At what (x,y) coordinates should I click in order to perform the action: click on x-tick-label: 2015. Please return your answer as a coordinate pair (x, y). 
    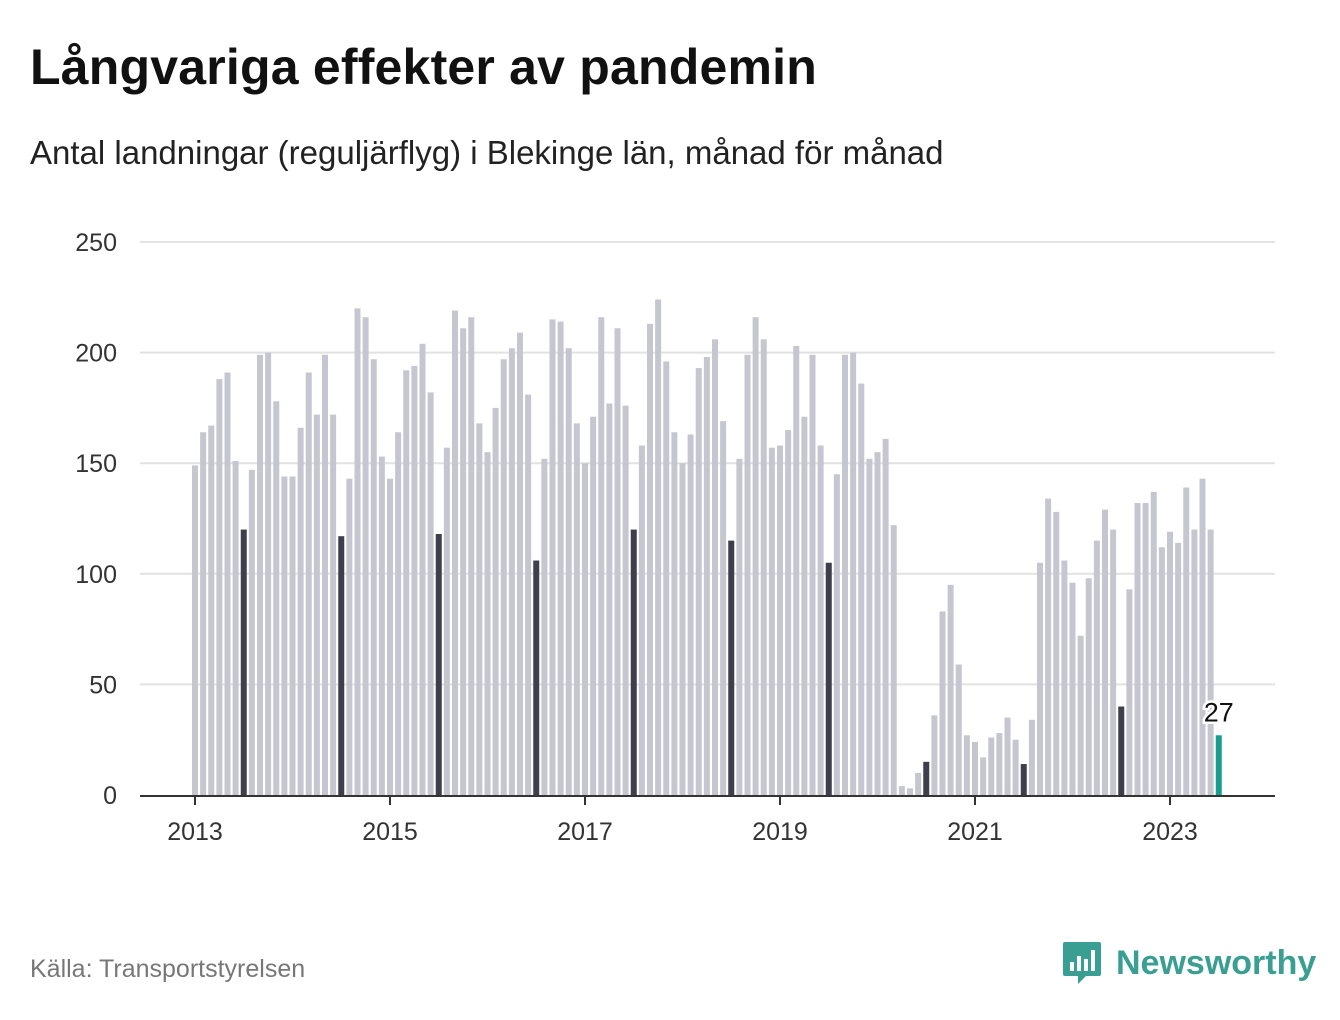
    Looking at the image, I should click on (390, 832).